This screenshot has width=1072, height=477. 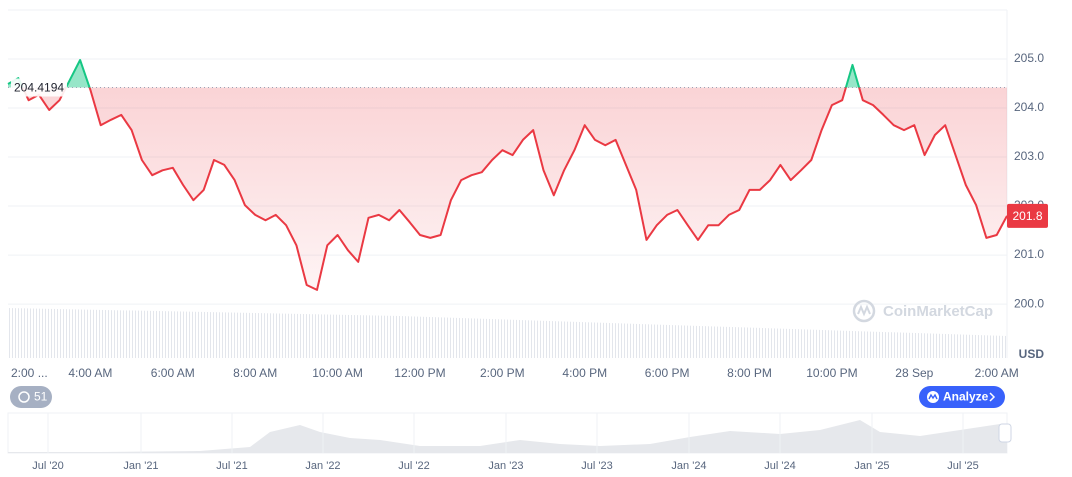 What do you see at coordinates (596, 466) in the screenshot?
I see `navigator-label: Jul '23` at bounding box center [596, 466].